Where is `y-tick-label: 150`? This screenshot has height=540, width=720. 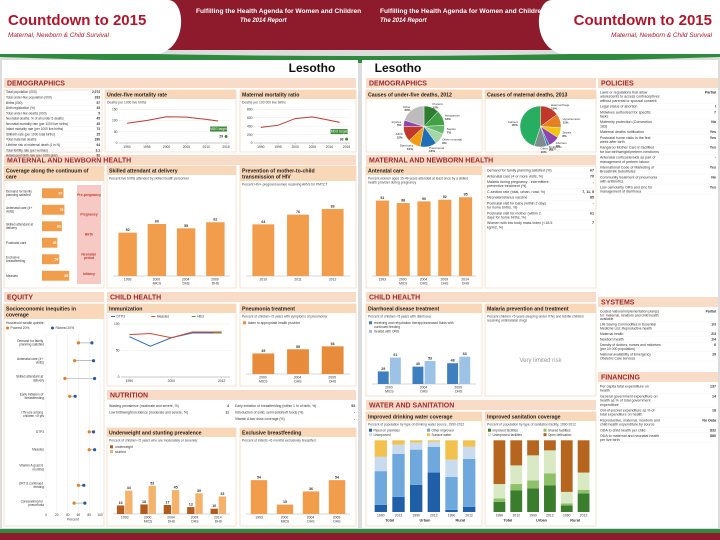 y-tick-label: 150 is located at coordinates (115, 110).